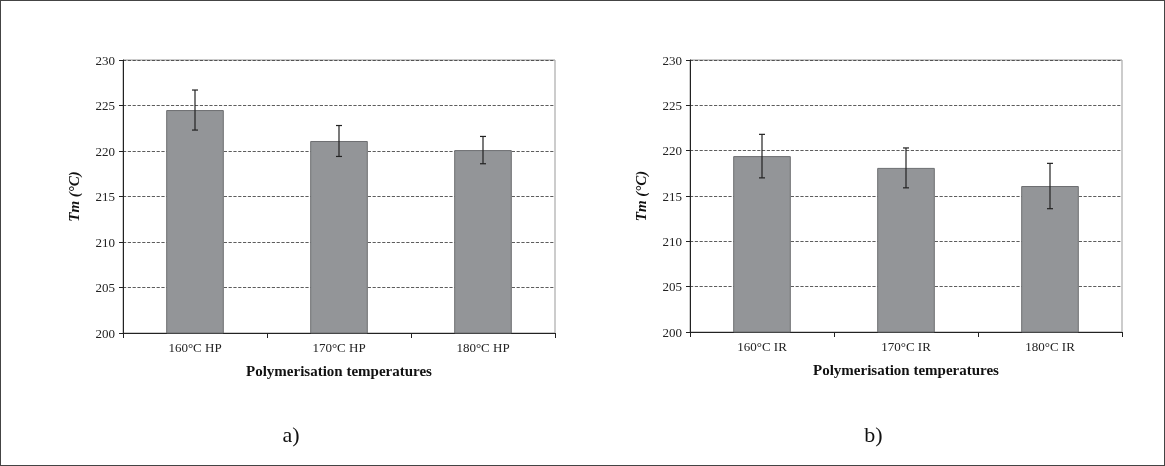 Image resolution: width=1165 pixels, height=466 pixels. Describe the element at coordinates (1050, 346) in the screenshot. I see `x-tick-label: 180°C IR` at that location.